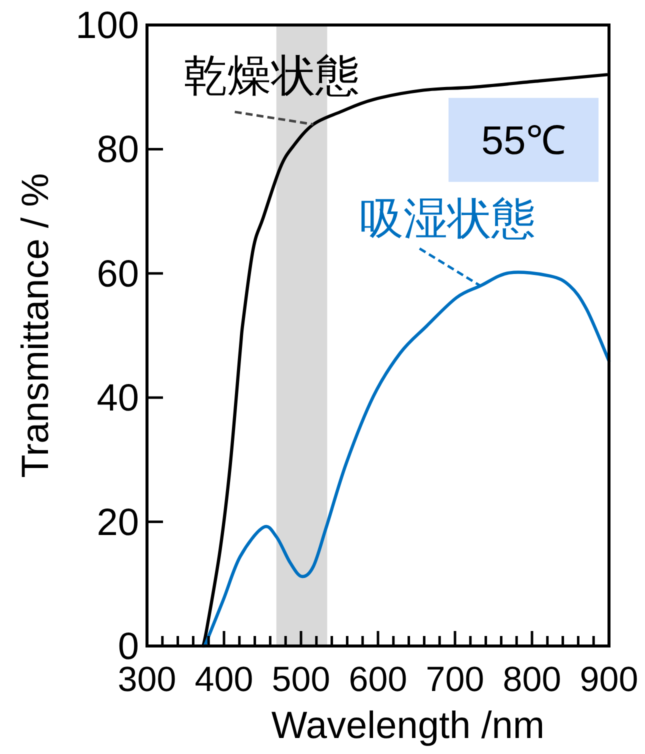  I want to click on x-tick-label: 800, so click(532, 679).